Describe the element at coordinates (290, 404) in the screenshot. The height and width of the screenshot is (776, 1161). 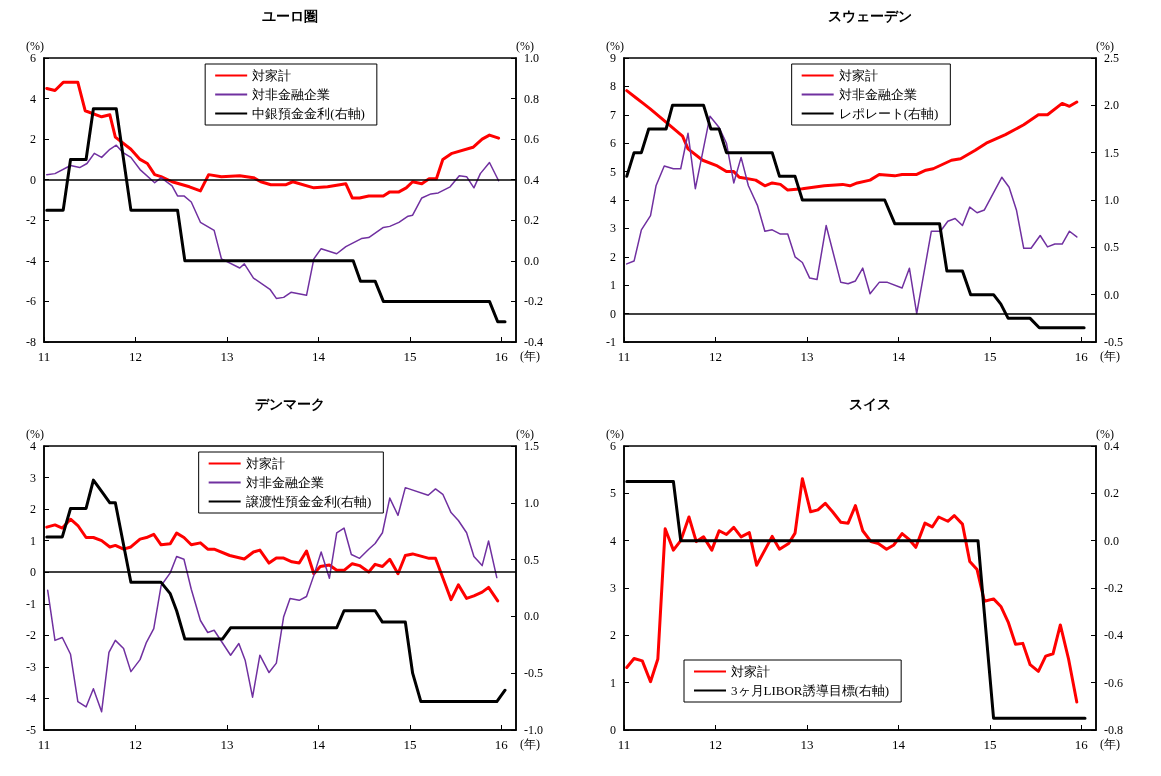
I see `chart-title: デンマーク` at that location.